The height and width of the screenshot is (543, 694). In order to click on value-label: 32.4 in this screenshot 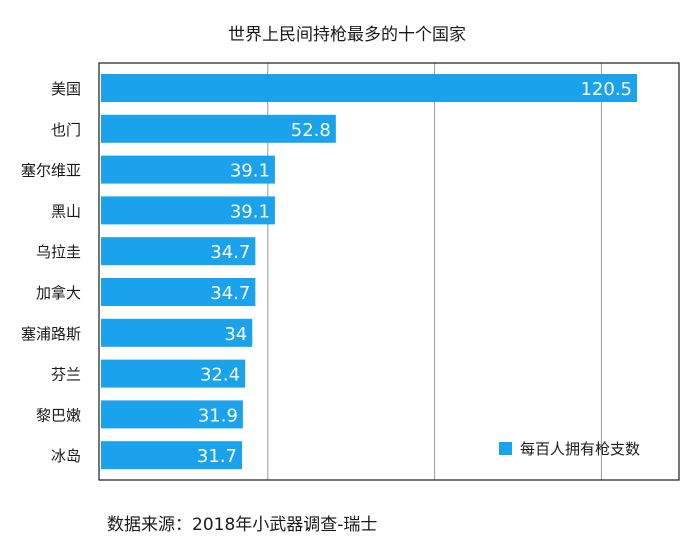, I will do `click(220, 375)`.